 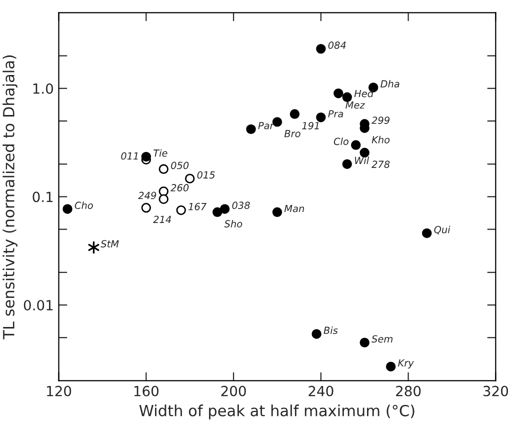 I want to click on annotation: Sem, so click(x=382, y=339).